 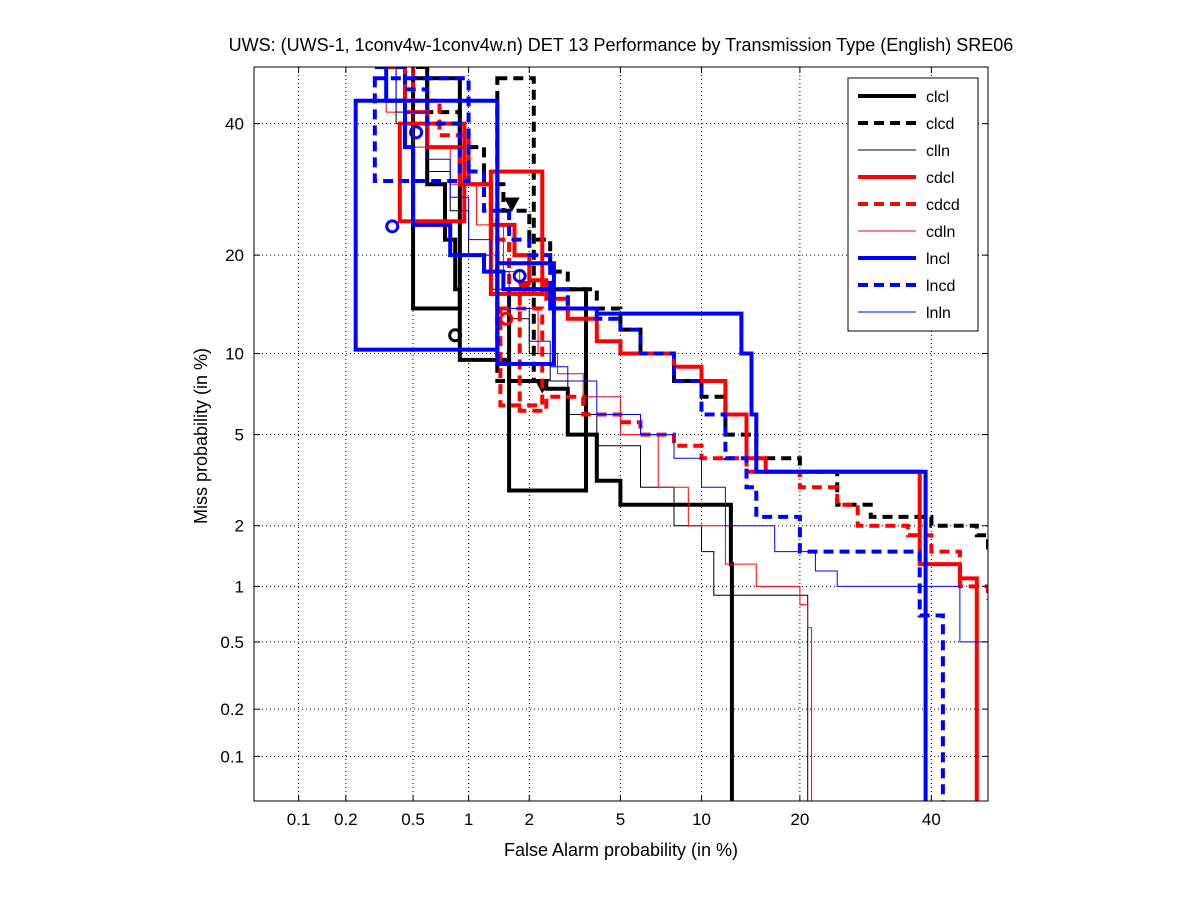 I want to click on x-tick-label: 1, so click(x=468, y=819).